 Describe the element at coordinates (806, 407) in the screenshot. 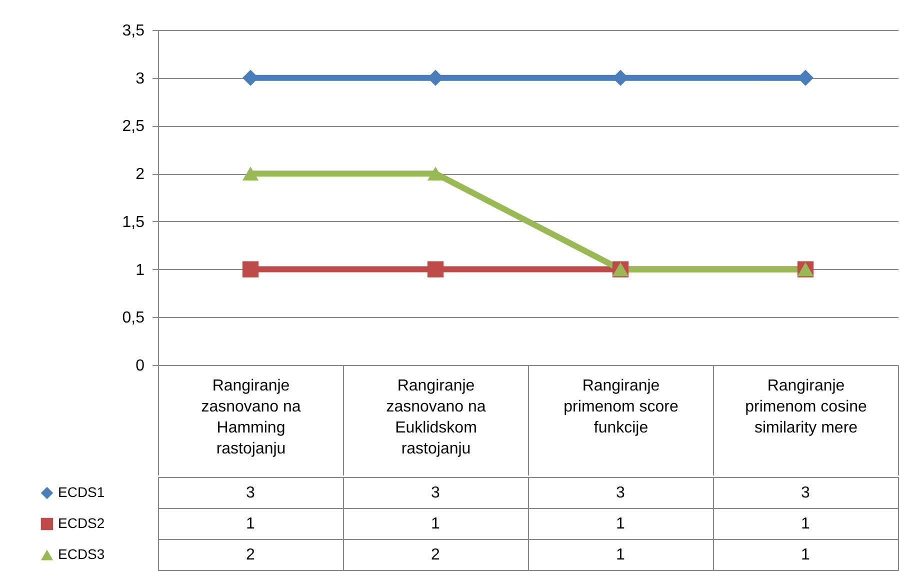

I see `x-tick-label: Rangiranje primenom cosine similarity mere` at that location.